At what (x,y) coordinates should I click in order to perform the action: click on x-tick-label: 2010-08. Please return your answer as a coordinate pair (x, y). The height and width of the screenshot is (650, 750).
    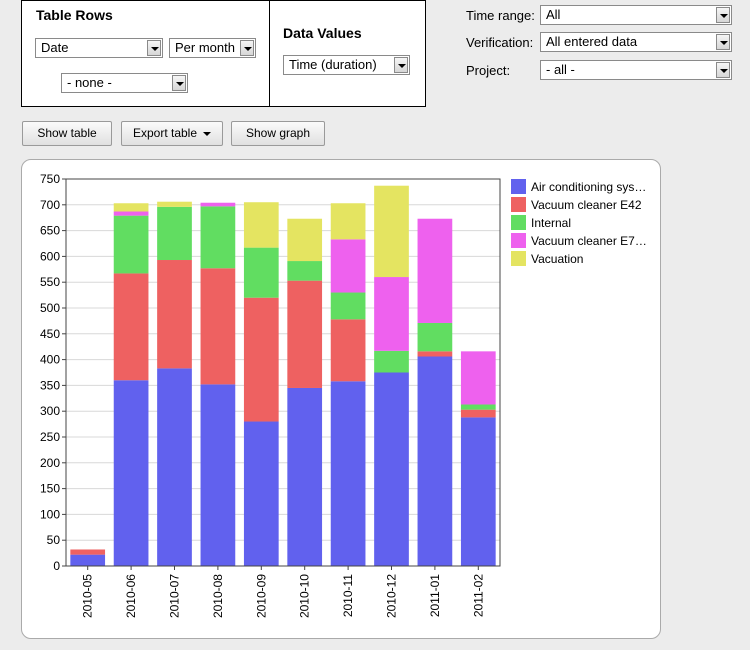
    Looking at the image, I should click on (218, 596).